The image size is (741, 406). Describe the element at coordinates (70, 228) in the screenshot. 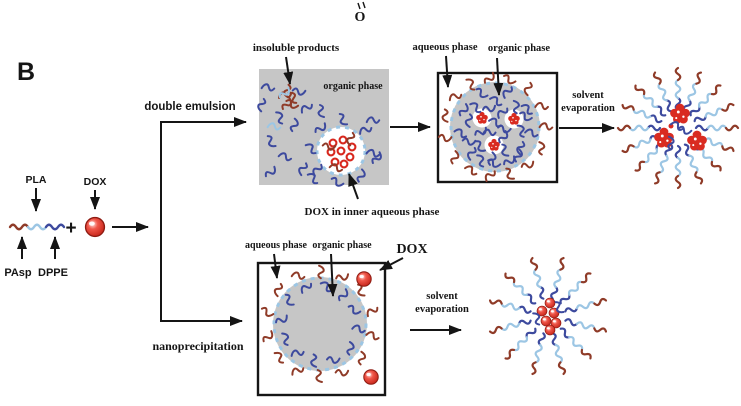

I see `plus-sign: +` at that location.